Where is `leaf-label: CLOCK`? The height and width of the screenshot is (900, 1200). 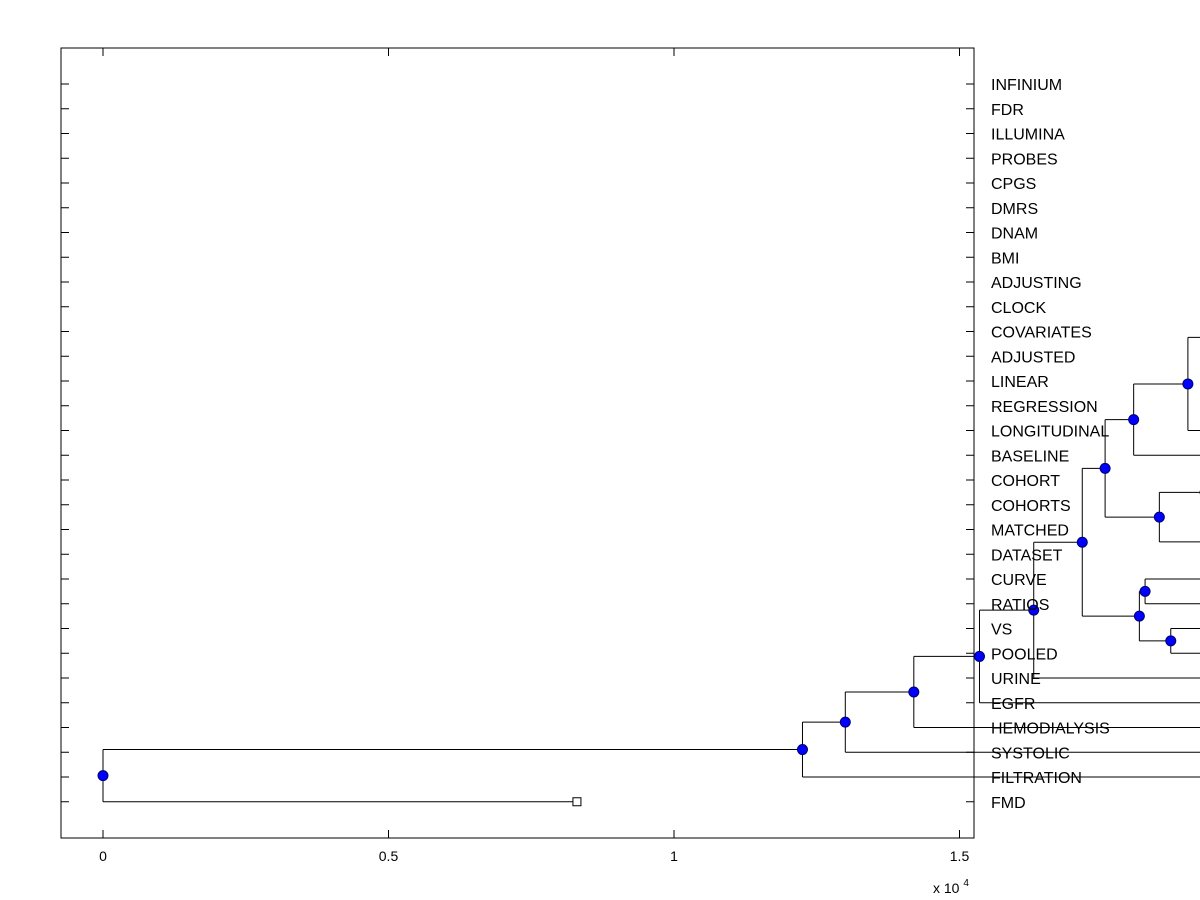
leaf-label: CLOCK is located at coordinates (1018, 308).